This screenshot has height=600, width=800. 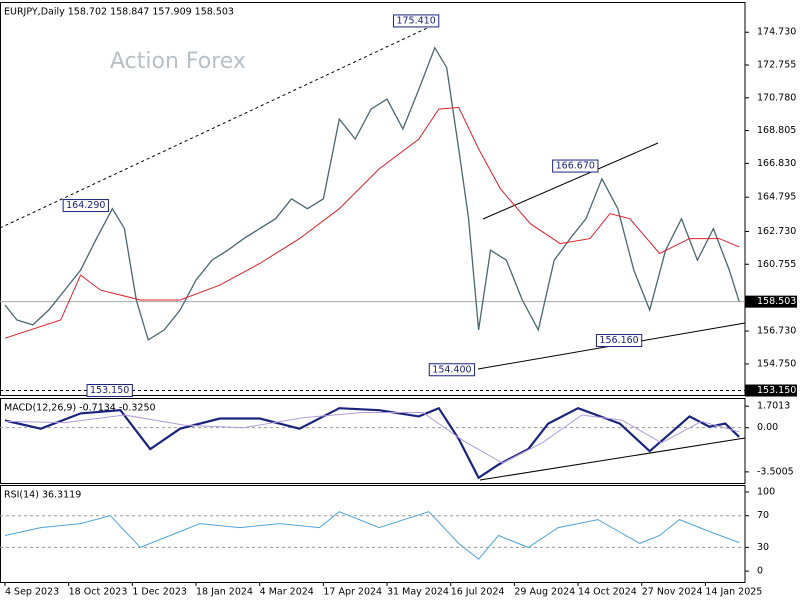 What do you see at coordinates (776, 231) in the screenshot?
I see `y-tick-label: 162.730` at bounding box center [776, 231].